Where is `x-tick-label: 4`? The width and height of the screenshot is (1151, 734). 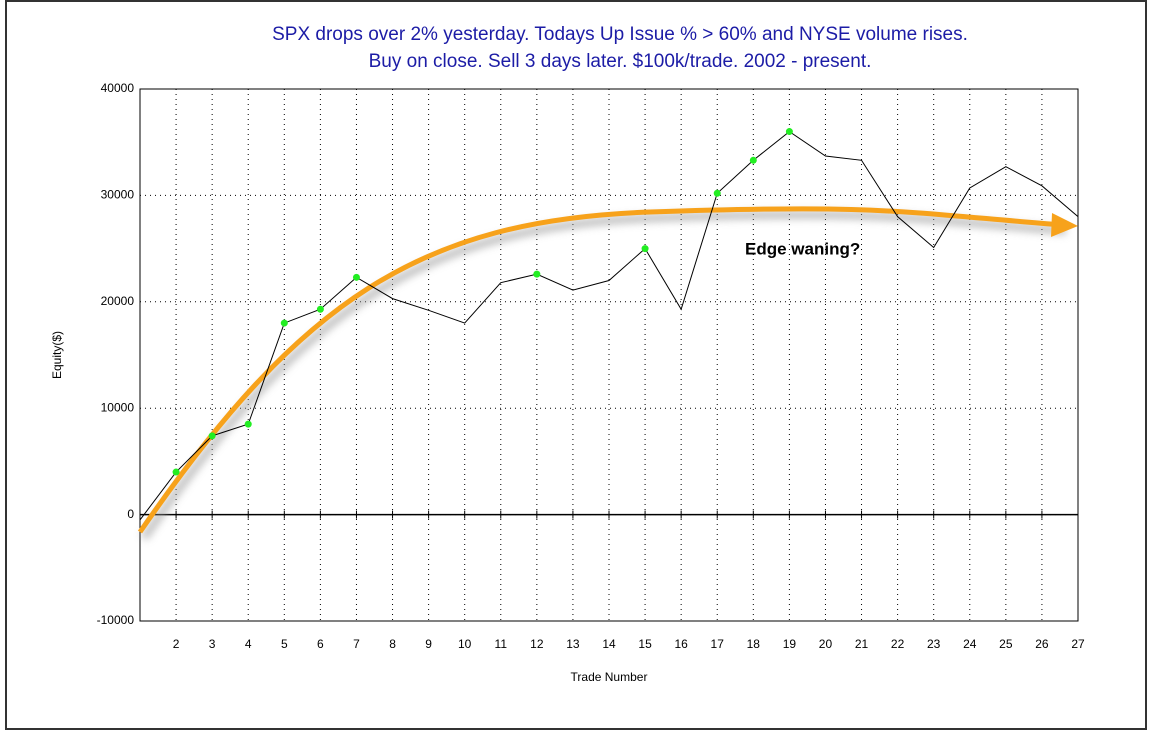
x-tick-label: 4 is located at coordinates (248, 644).